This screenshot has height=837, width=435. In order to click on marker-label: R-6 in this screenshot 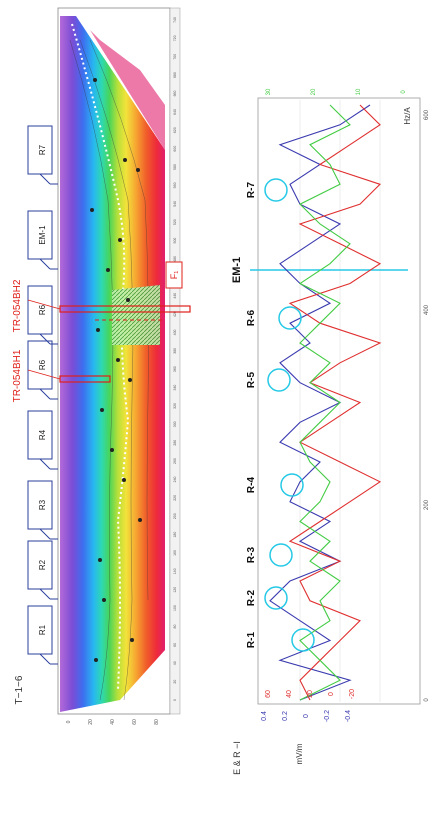, I will do `click(251, 318)`.